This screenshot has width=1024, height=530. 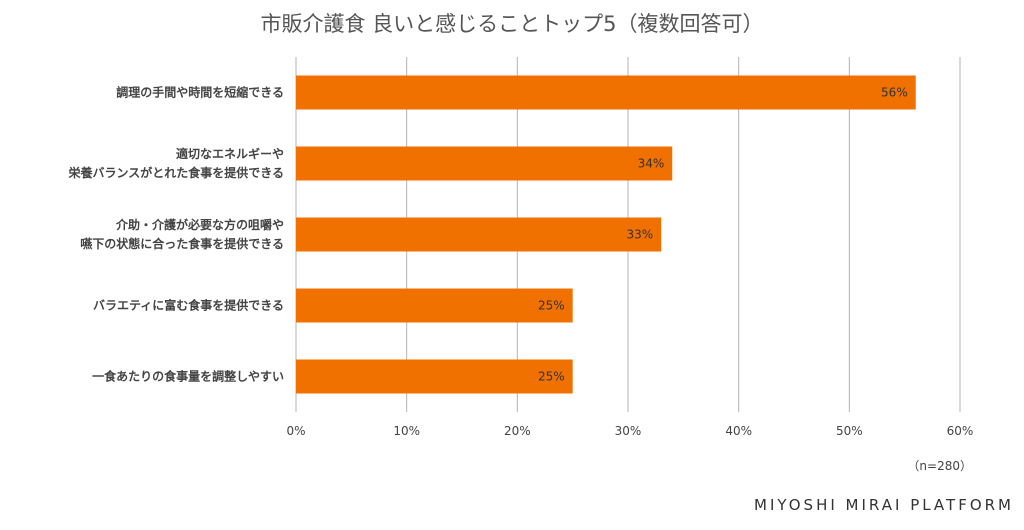 I want to click on x-tick-labels: 0% 10% 20% 30% 40% 50% 60%, so click(x=629, y=431).